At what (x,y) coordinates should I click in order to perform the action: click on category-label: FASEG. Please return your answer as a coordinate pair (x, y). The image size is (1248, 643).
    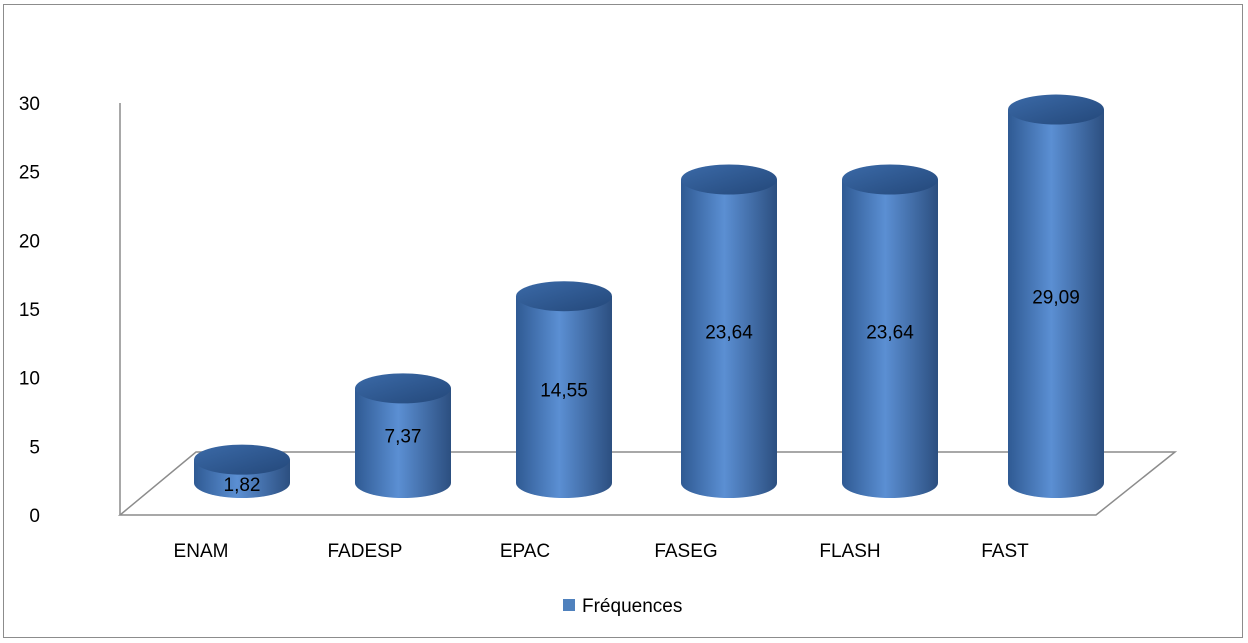
    Looking at the image, I should click on (685, 551).